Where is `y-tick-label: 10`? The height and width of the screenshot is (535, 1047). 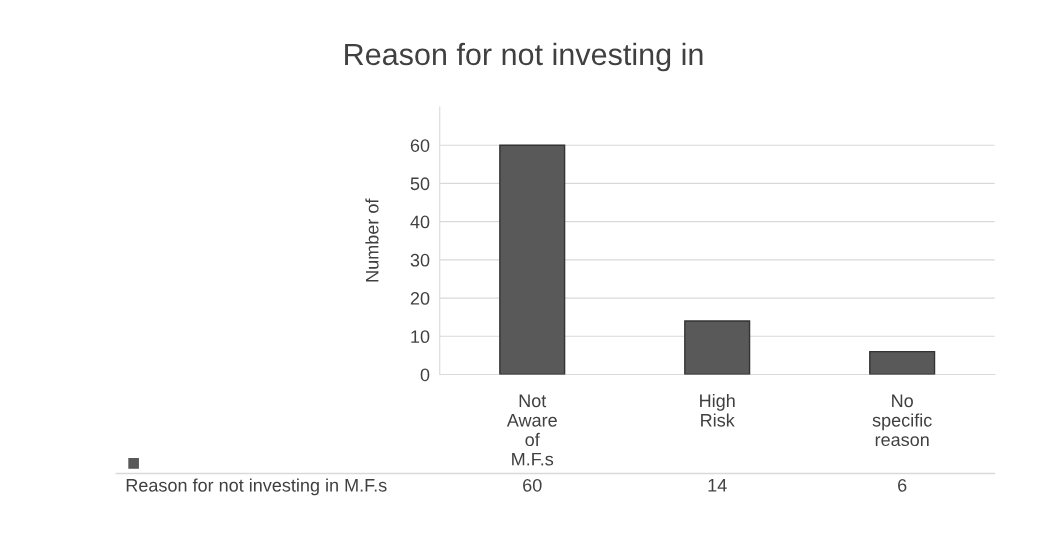
y-tick-label: 10 is located at coordinates (420, 337).